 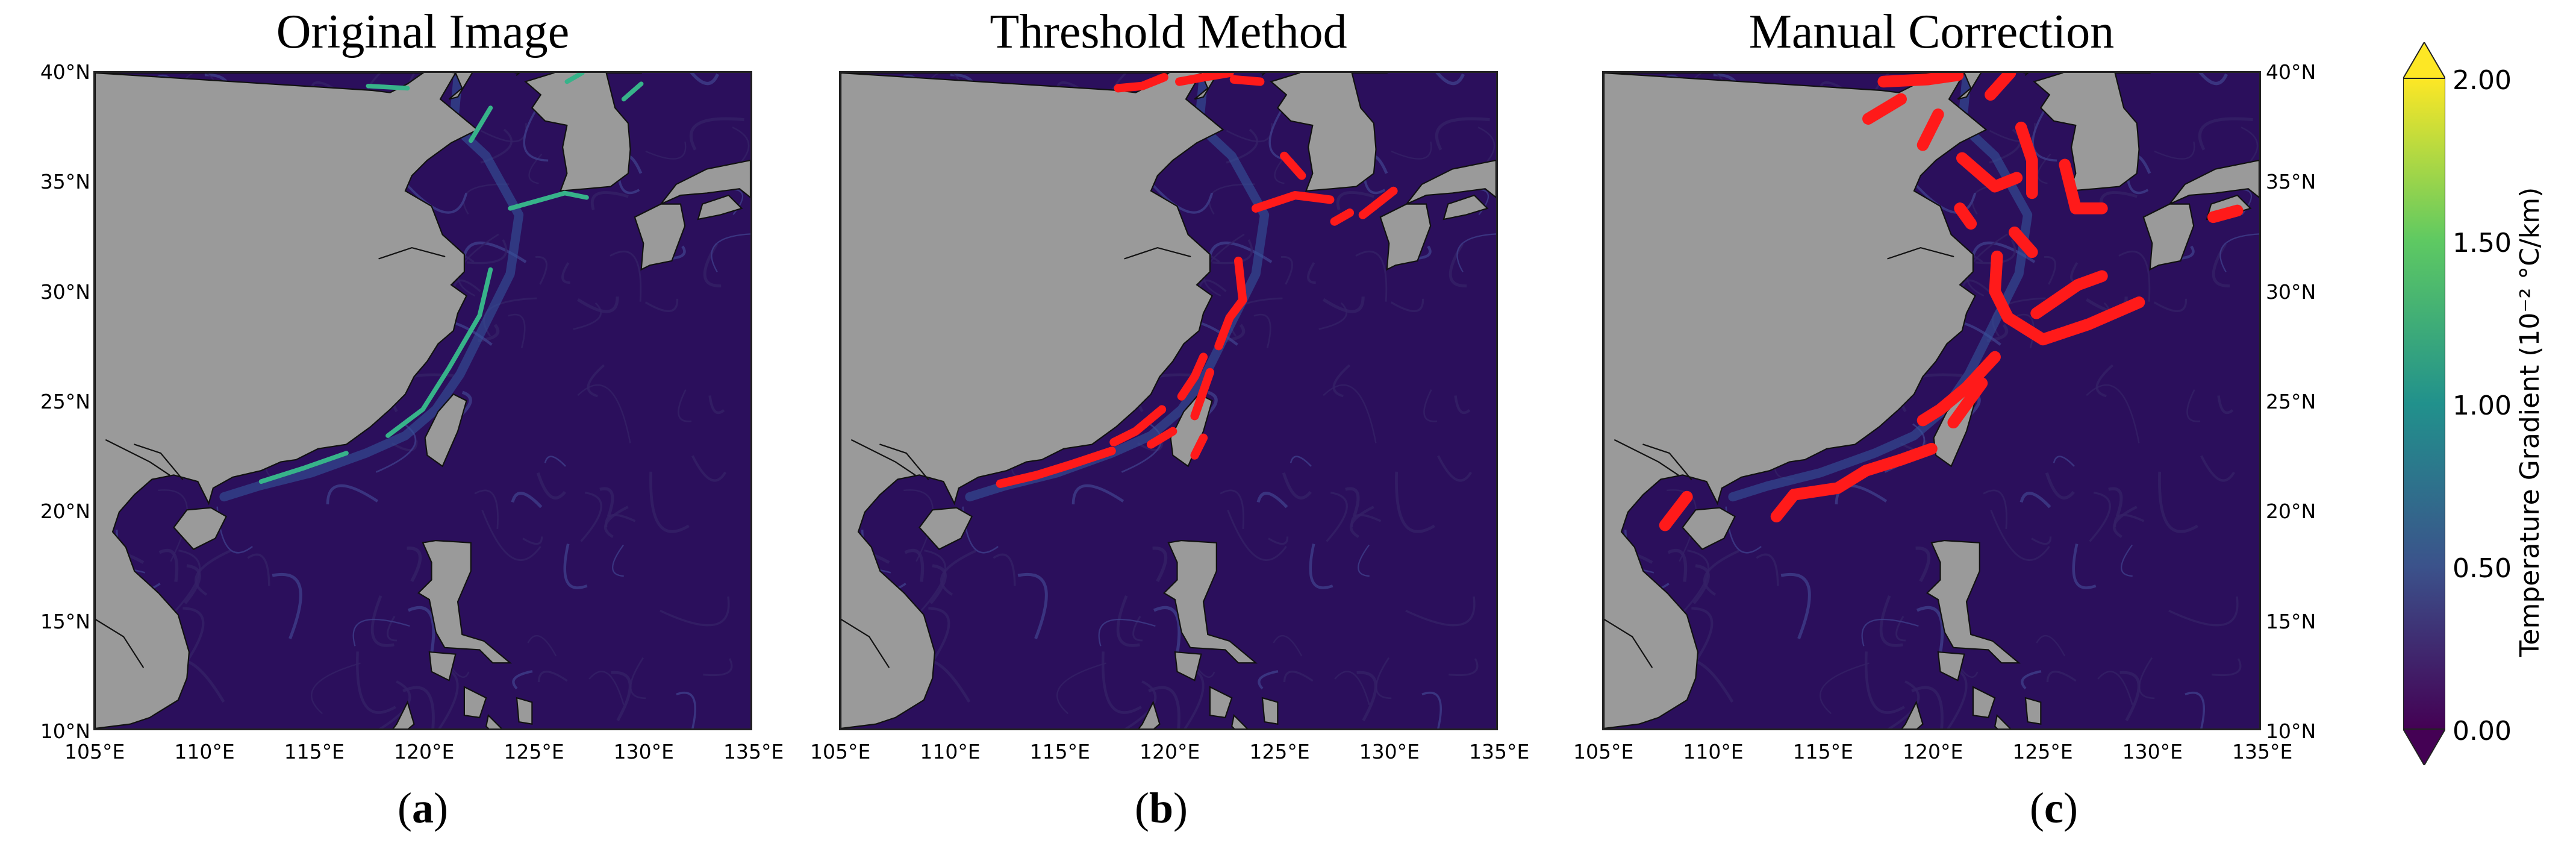 What do you see at coordinates (371, 288) in the screenshot?
I see `coastal-gradient-band` at bounding box center [371, 288].